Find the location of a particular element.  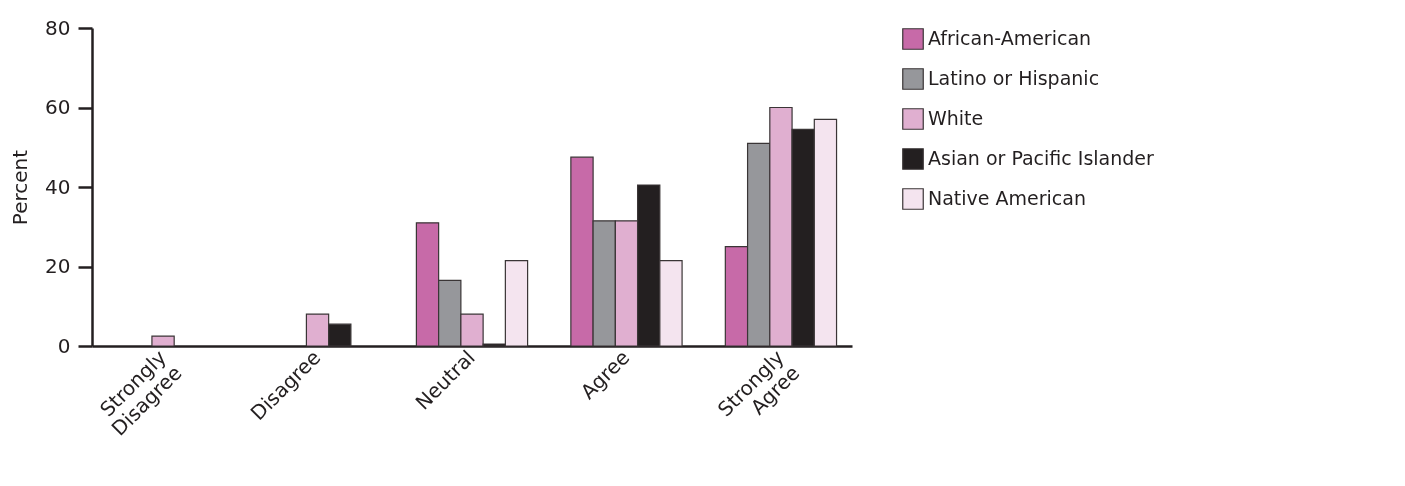

legend-label: Native American is located at coordinates (1007, 198).